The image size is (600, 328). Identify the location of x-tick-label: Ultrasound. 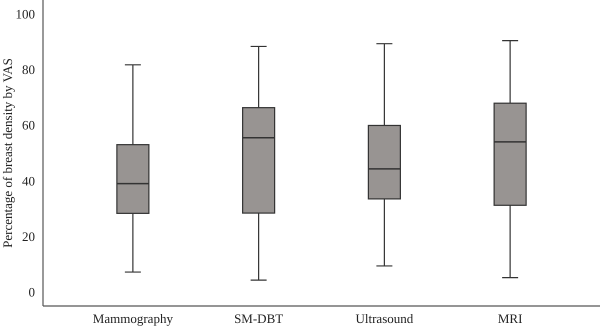
(384, 318).